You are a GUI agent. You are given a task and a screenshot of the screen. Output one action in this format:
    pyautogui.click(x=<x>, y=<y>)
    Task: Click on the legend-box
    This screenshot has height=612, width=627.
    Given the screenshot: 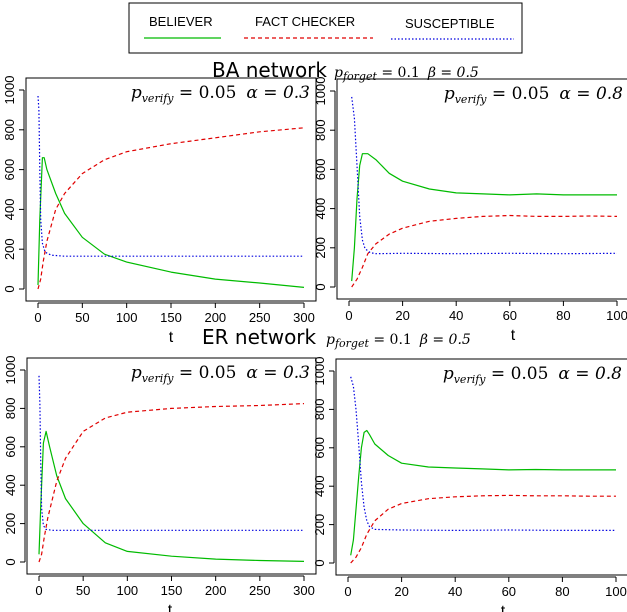 What is the action you would take?
    pyautogui.click(x=325, y=28)
    